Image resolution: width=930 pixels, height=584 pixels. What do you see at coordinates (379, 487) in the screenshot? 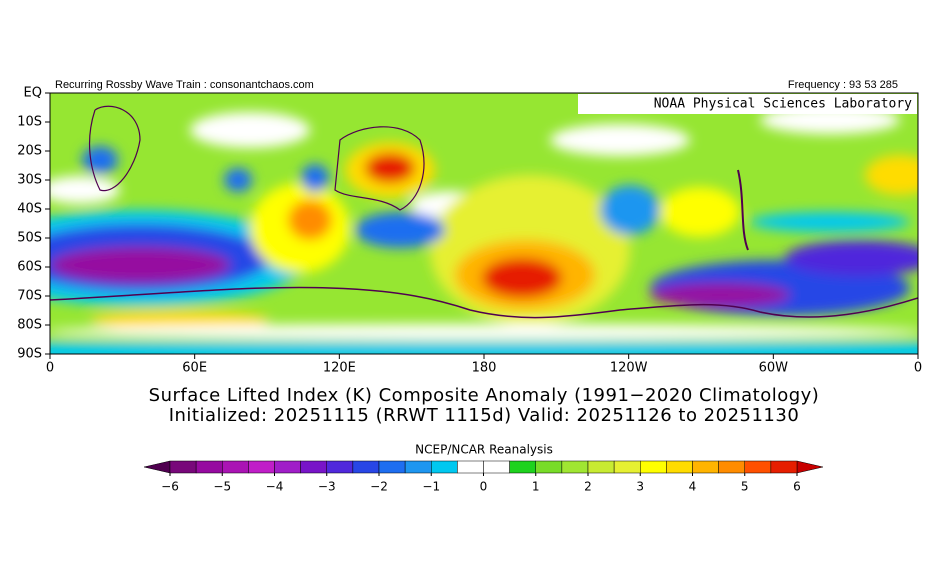
I see `colorbar-label: −2` at bounding box center [379, 487].